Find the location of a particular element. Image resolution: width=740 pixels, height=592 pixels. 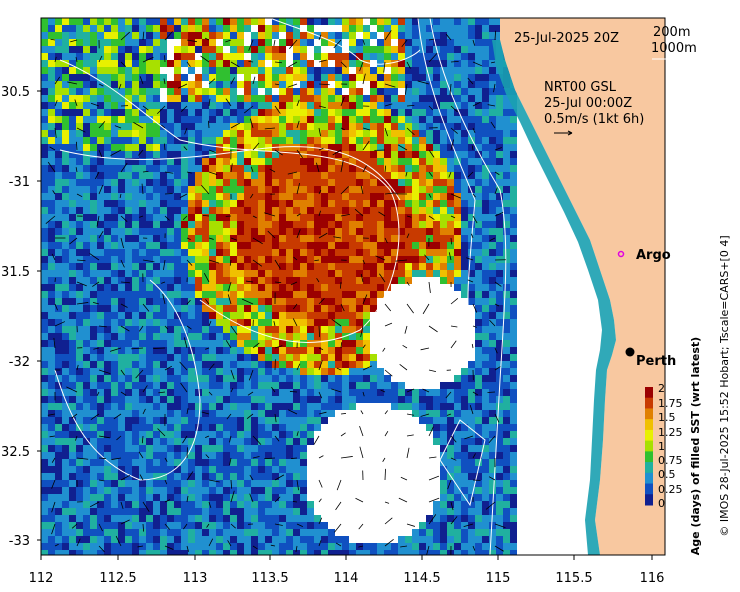

depth-legend-1000m: 1000m is located at coordinates (674, 48).